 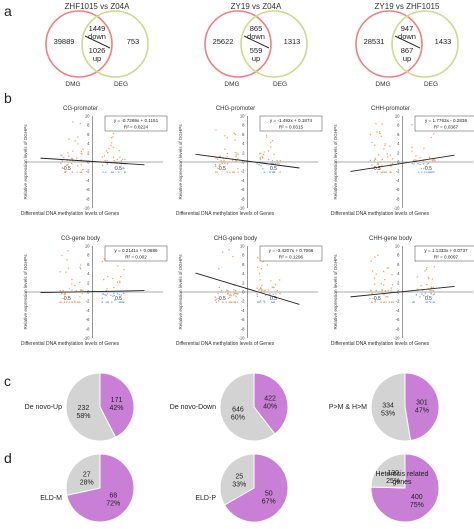 What do you see at coordinates (444, 123) in the screenshot?
I see `equation-box` at bounding box center [444, 123].